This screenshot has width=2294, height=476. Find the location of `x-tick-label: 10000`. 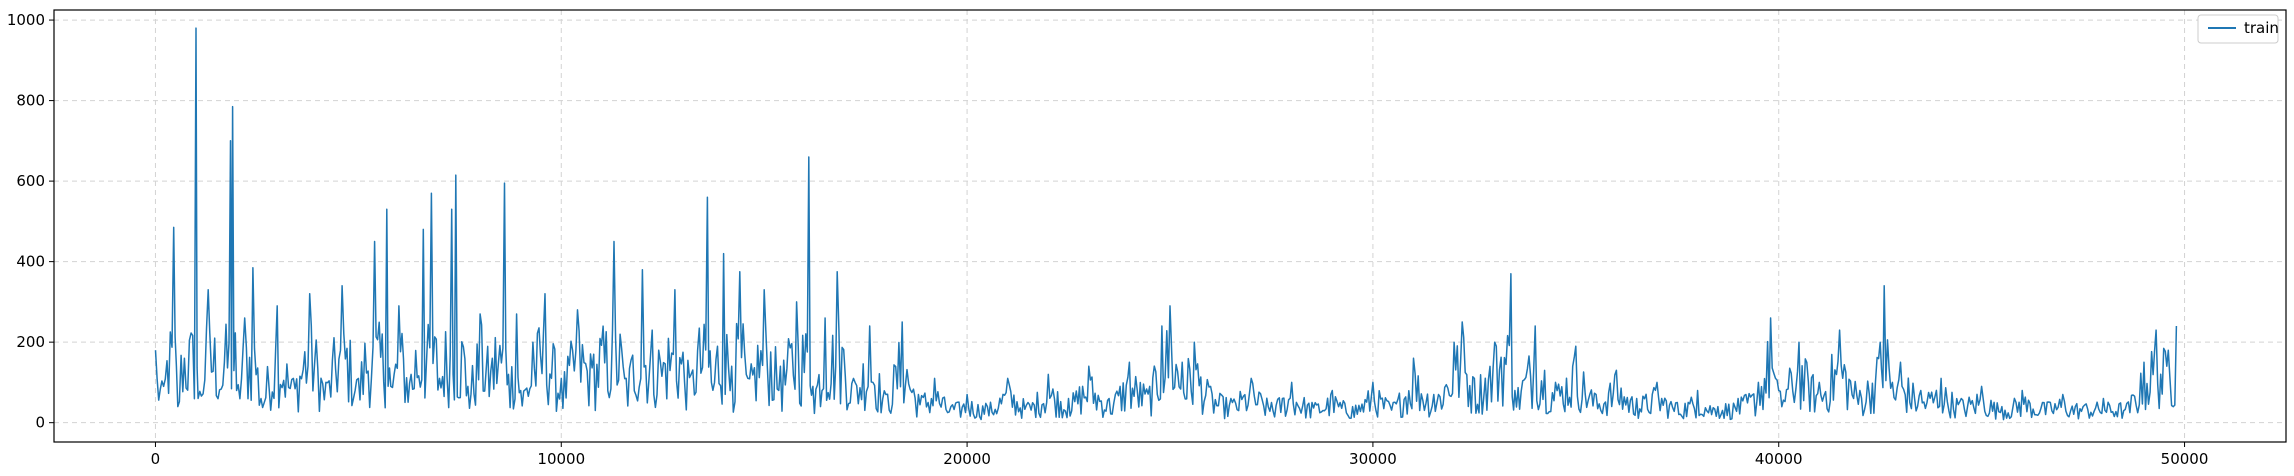

x-tick-label: 10000 is located at coordinates (561, 459).